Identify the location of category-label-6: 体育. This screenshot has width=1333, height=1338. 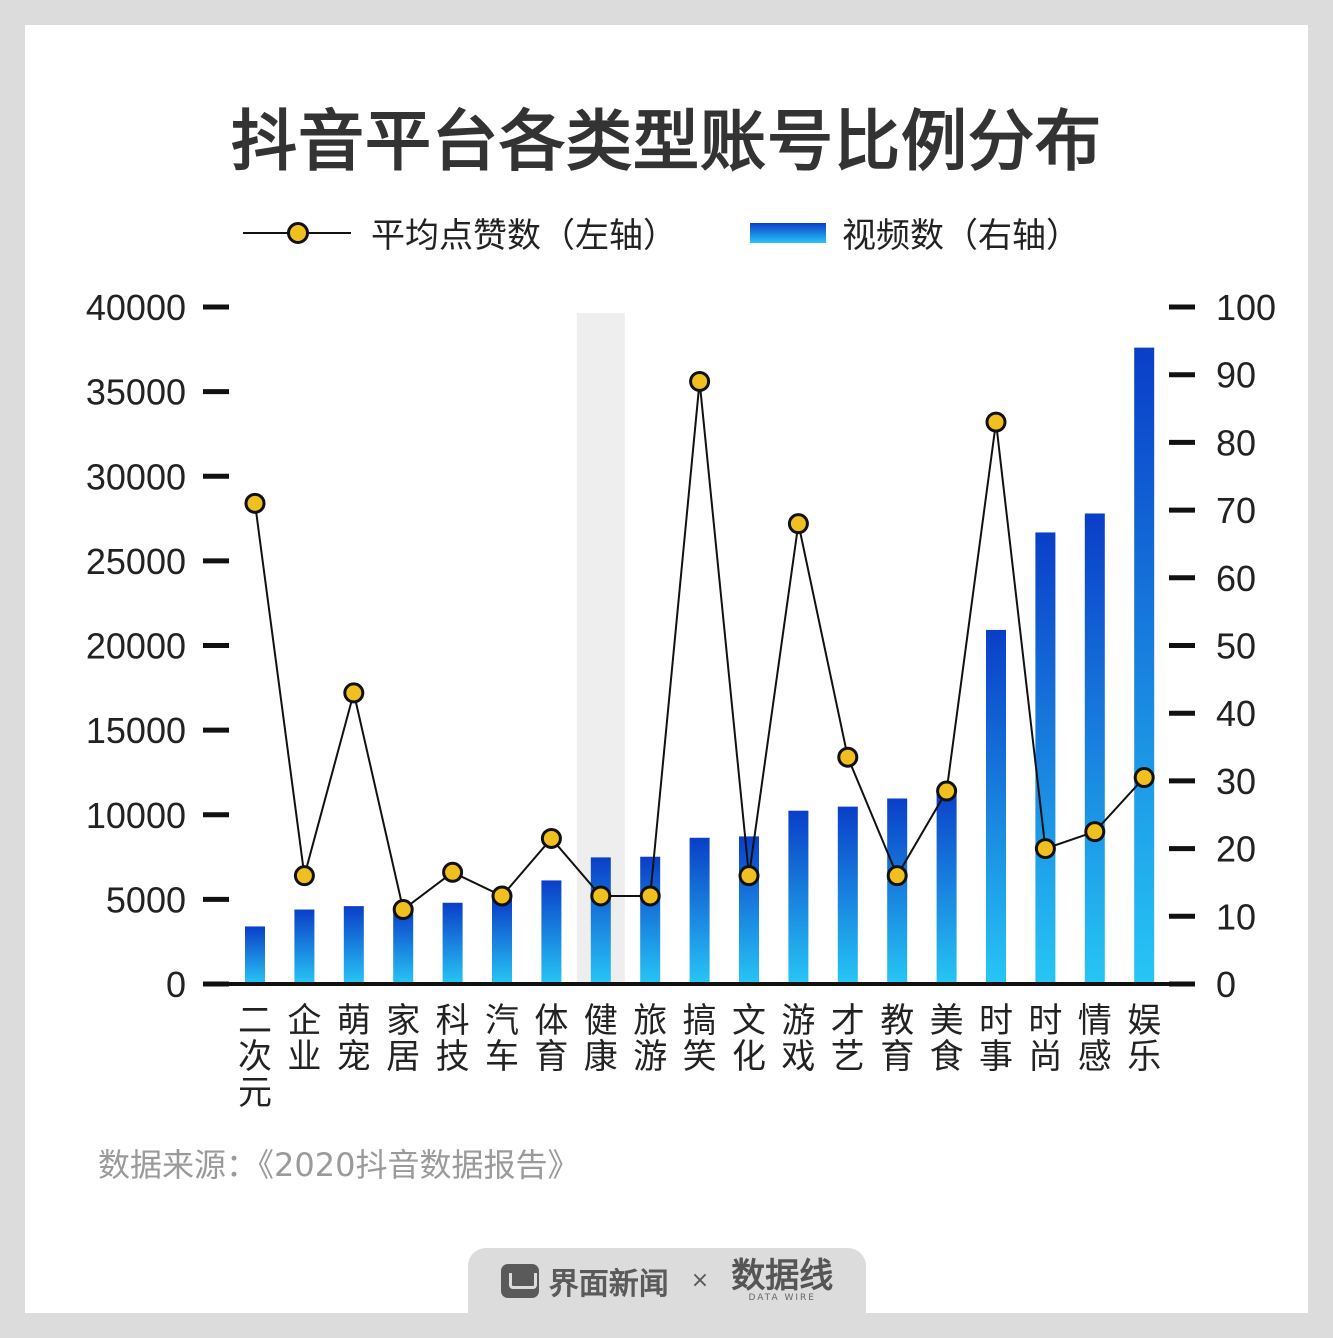
(551, 1039).